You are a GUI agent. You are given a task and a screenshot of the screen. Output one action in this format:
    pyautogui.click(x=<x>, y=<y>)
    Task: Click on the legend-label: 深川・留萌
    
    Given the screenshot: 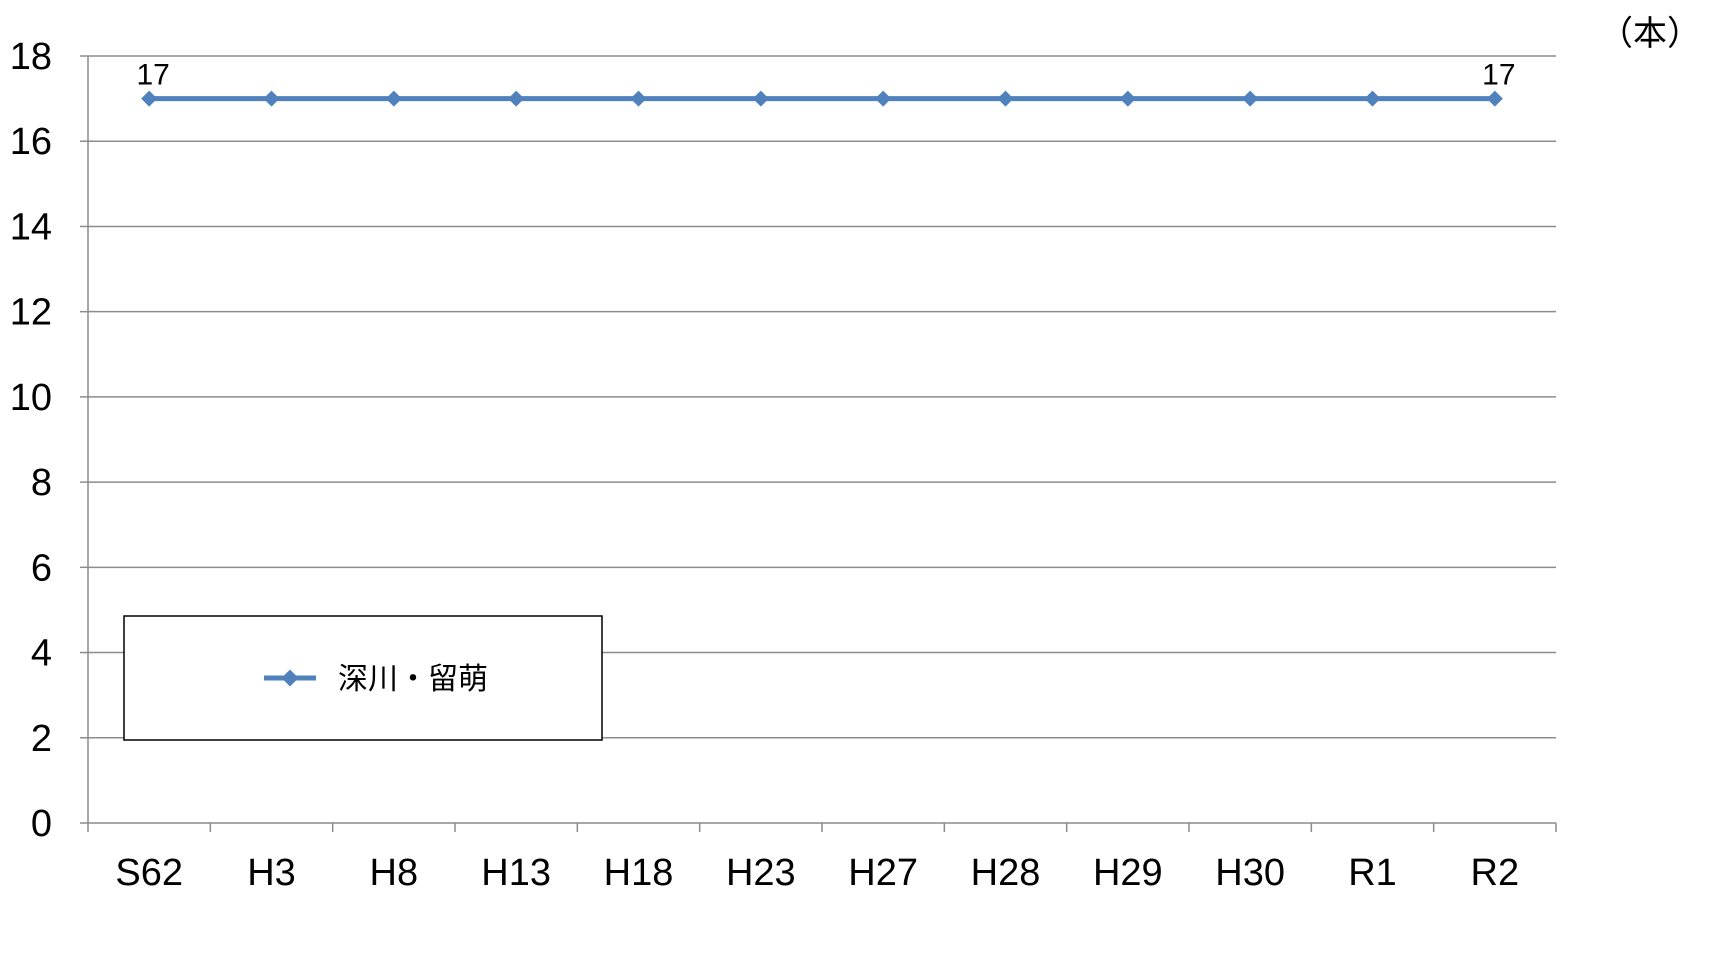 What is the action you would take?
    pyautogui.click(x=413, y=679)
    